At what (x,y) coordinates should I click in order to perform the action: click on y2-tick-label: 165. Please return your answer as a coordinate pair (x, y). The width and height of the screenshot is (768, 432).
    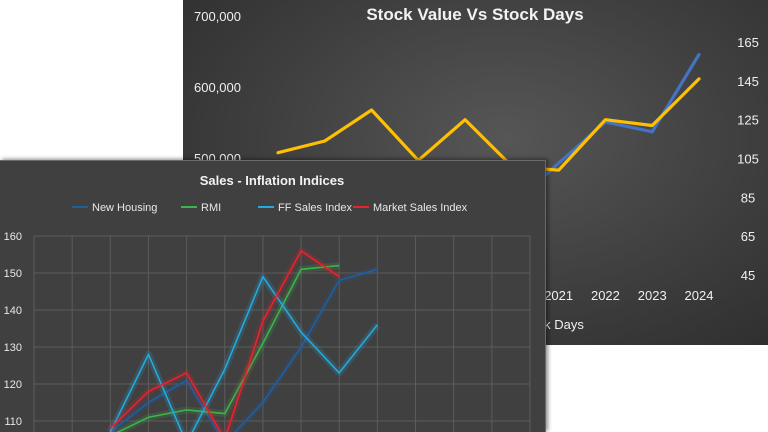
    Looking at the image, I should click on (748, 42).